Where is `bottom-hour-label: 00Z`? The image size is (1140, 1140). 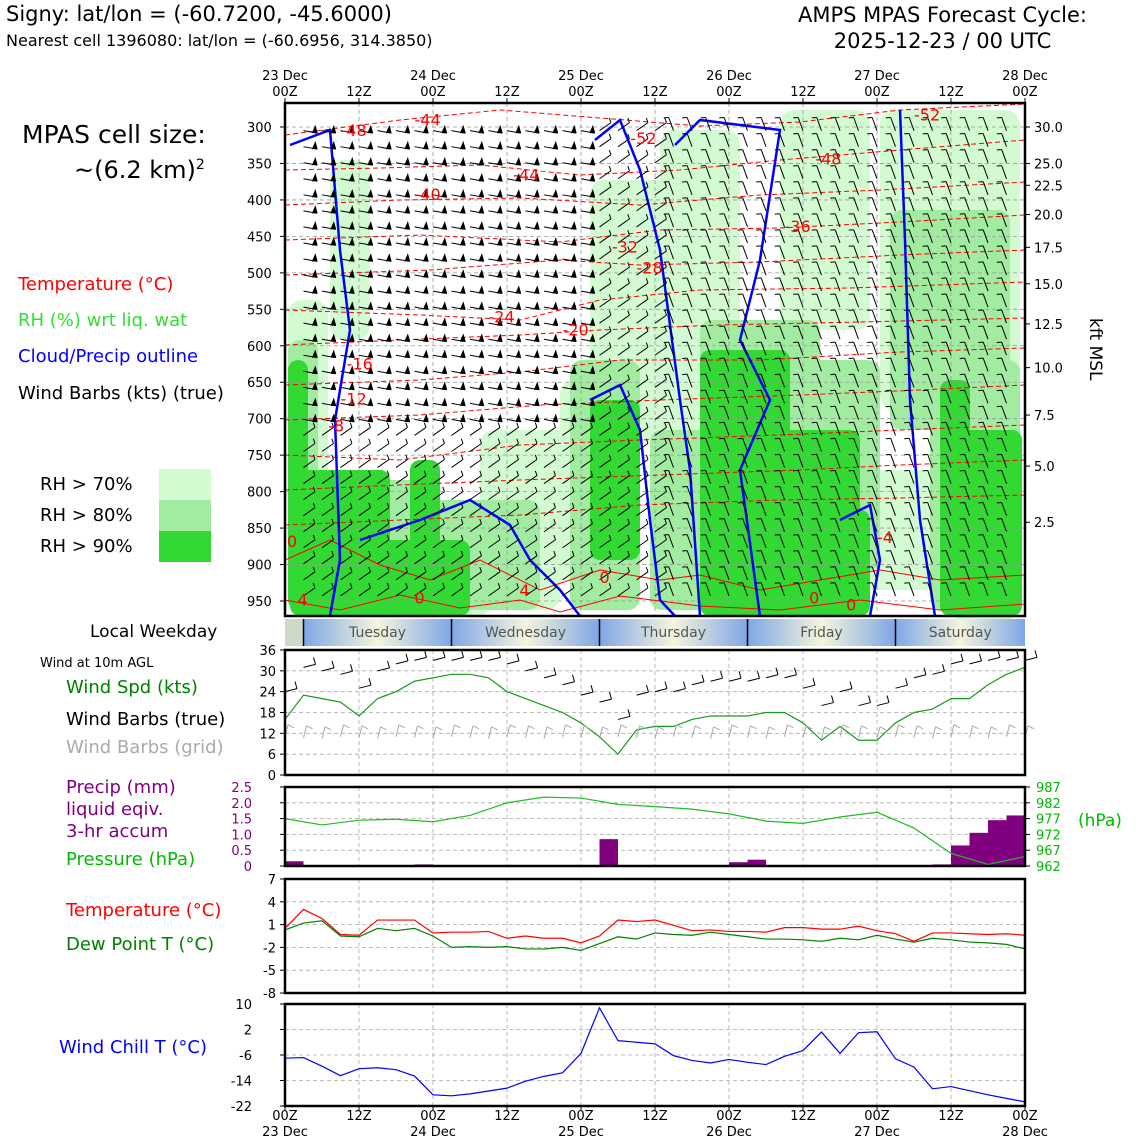
bottom-hour-label: 00Z is located at coordinates (581, 1116).